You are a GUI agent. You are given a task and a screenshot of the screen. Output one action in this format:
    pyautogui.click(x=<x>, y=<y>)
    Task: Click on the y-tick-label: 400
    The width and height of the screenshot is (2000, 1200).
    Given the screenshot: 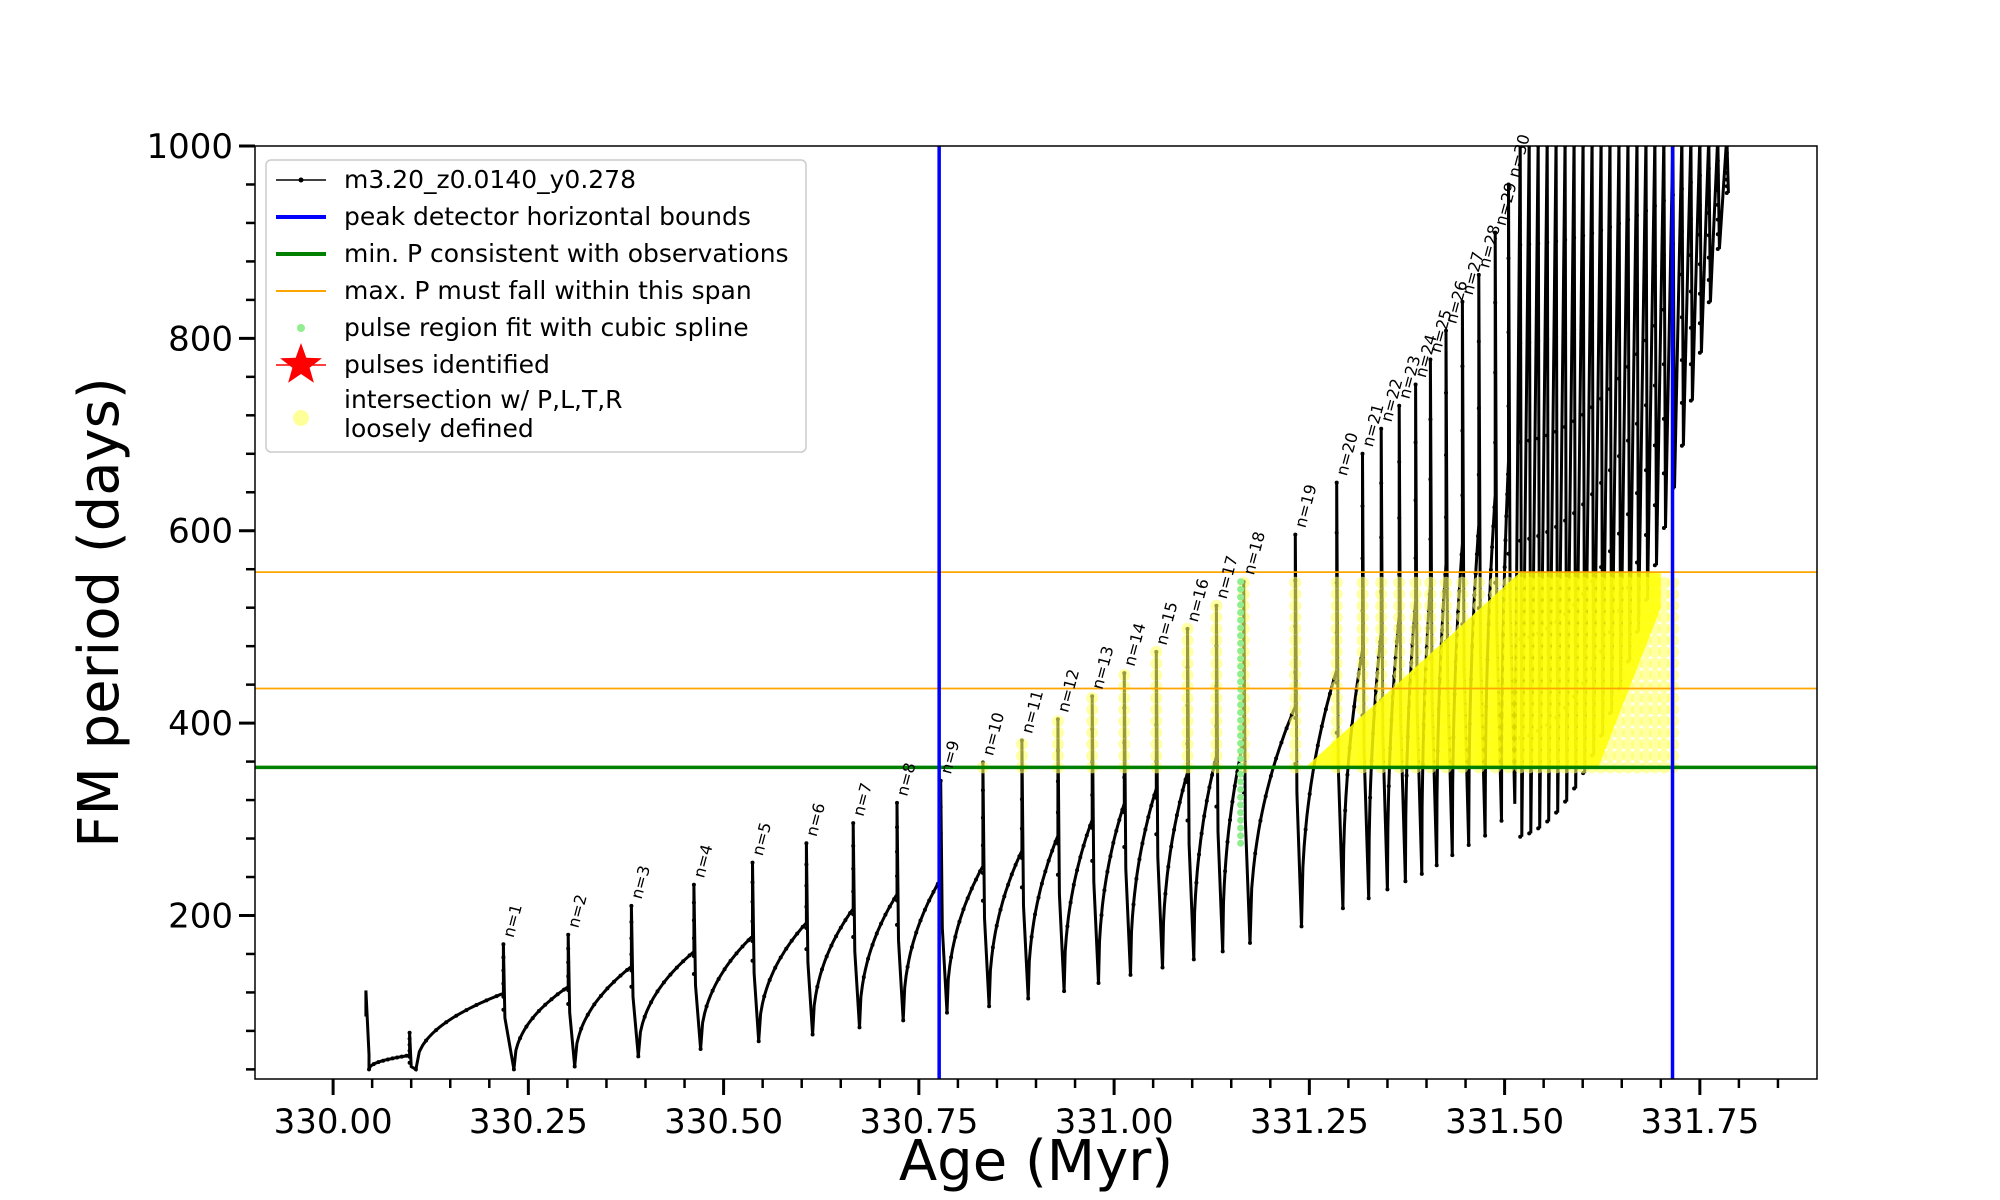 What is the action you would take?
    pyautogui.click(x=200, y=724)
    